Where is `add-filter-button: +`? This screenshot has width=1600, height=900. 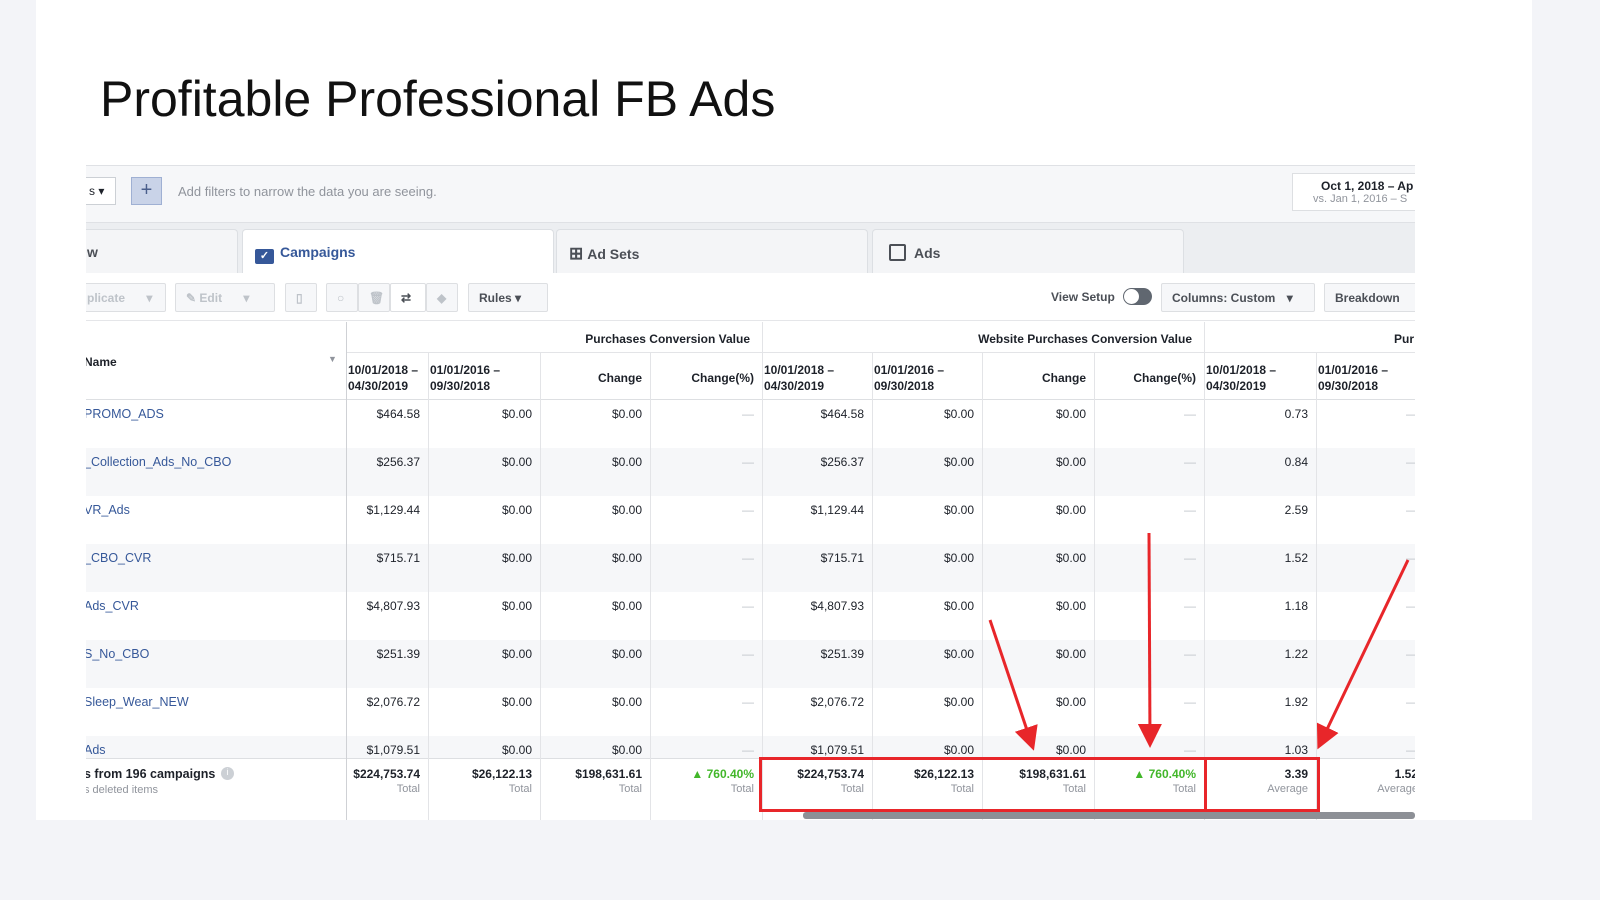 add-filter-button: + is located at coordinates (146, 191).